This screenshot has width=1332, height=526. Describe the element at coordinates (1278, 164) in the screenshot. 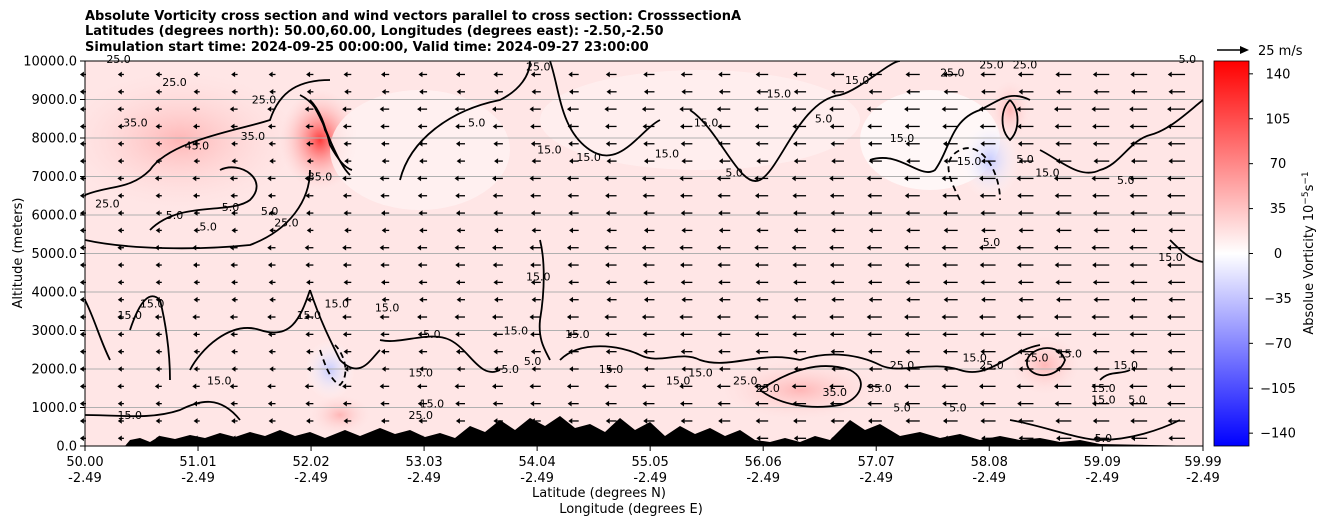

I see `colorbar-tick-label: 70` at that location.